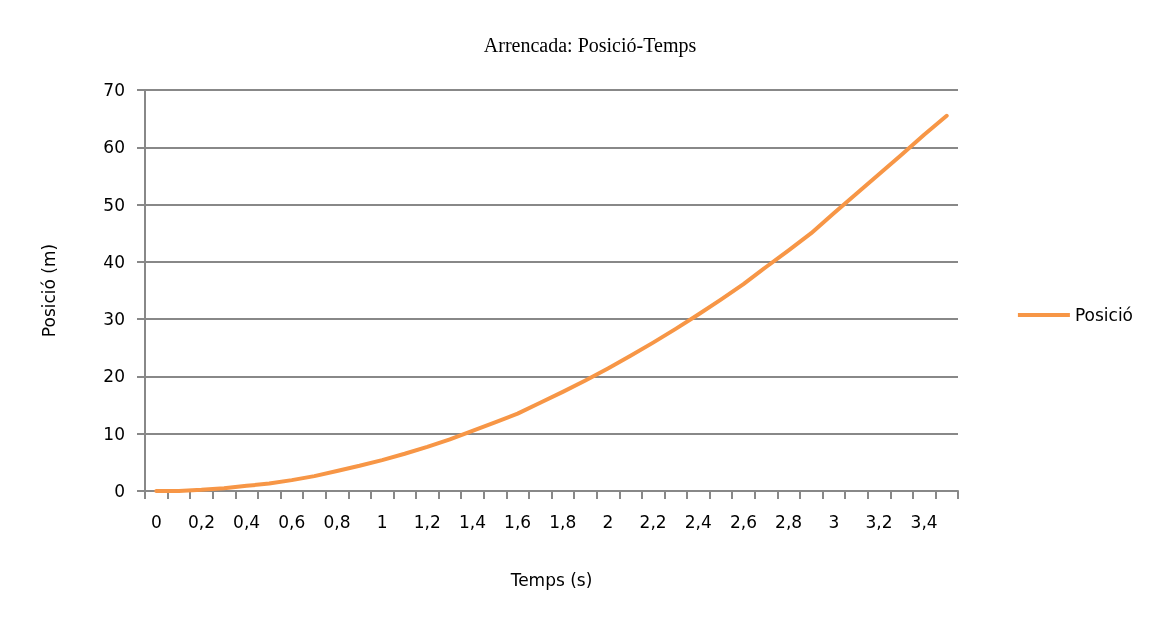 The height and width of the screenshot is (630, 1156). Describe the element at coordinates (247, 521) in the screenshot. I see `x-tick-label: 0,4` at that location.